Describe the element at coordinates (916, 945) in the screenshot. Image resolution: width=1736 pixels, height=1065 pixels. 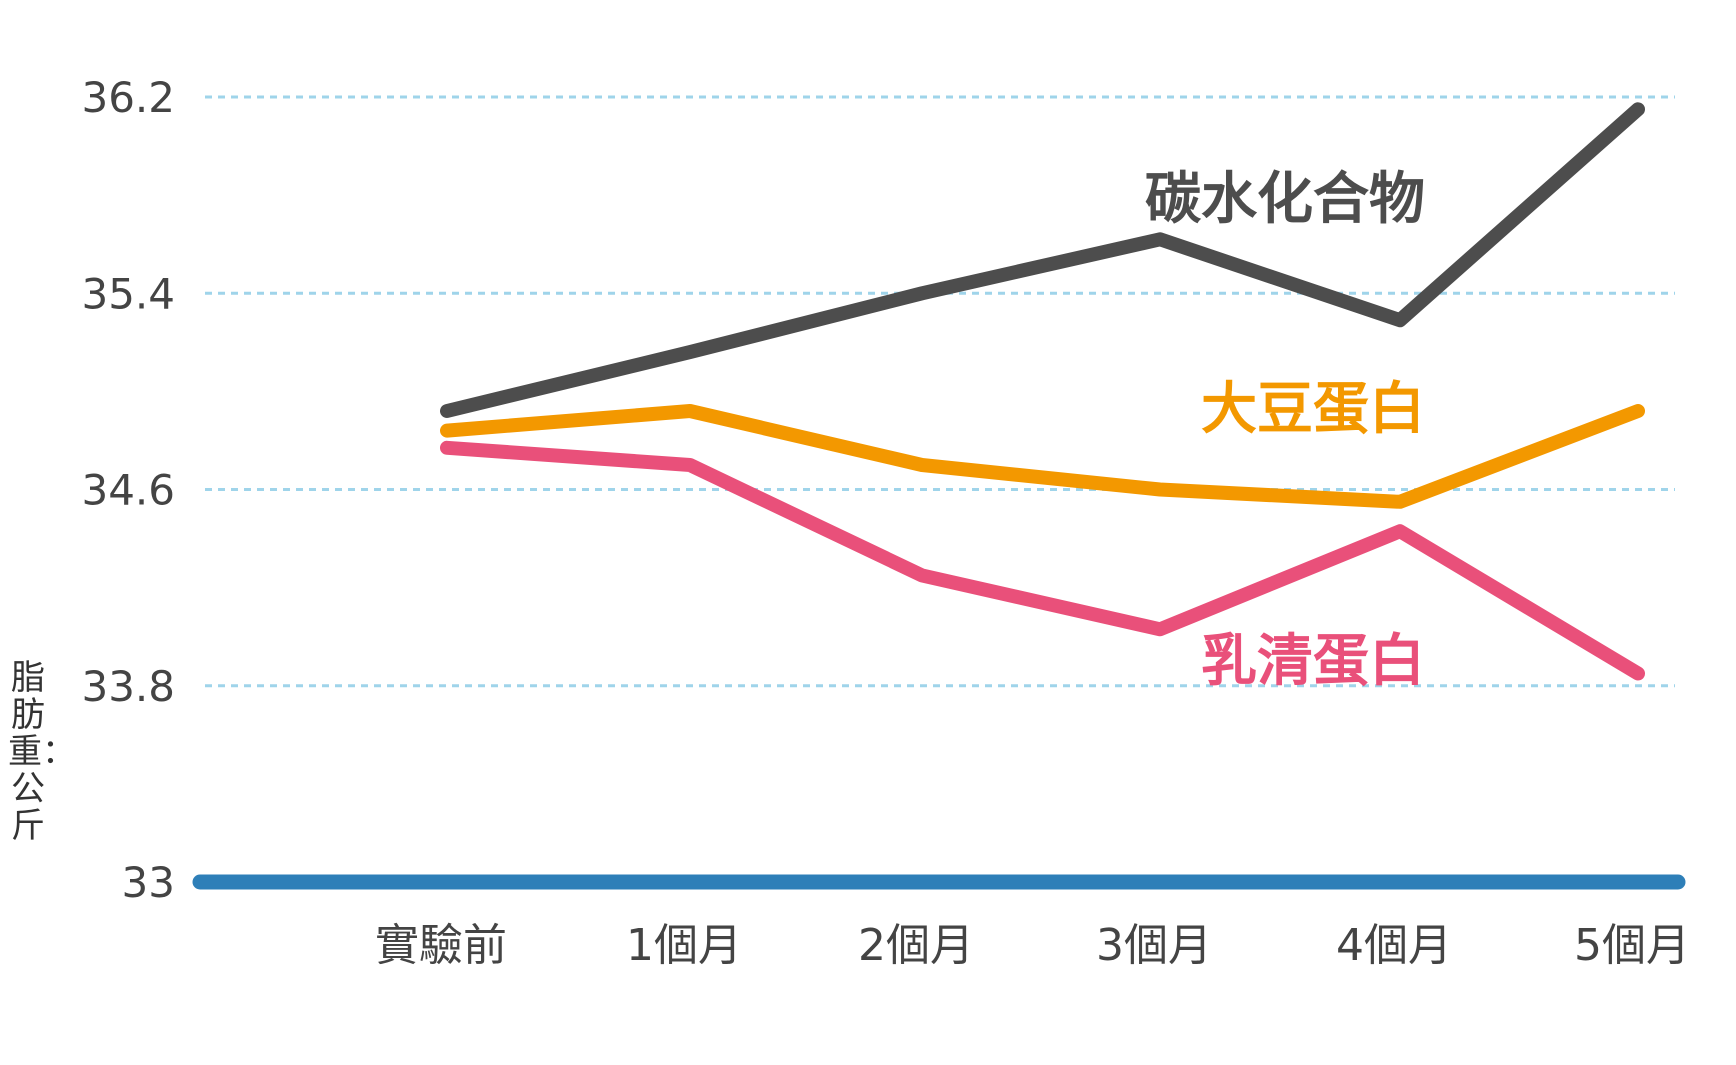
I see `x-tick-label: 2個月` at that location.